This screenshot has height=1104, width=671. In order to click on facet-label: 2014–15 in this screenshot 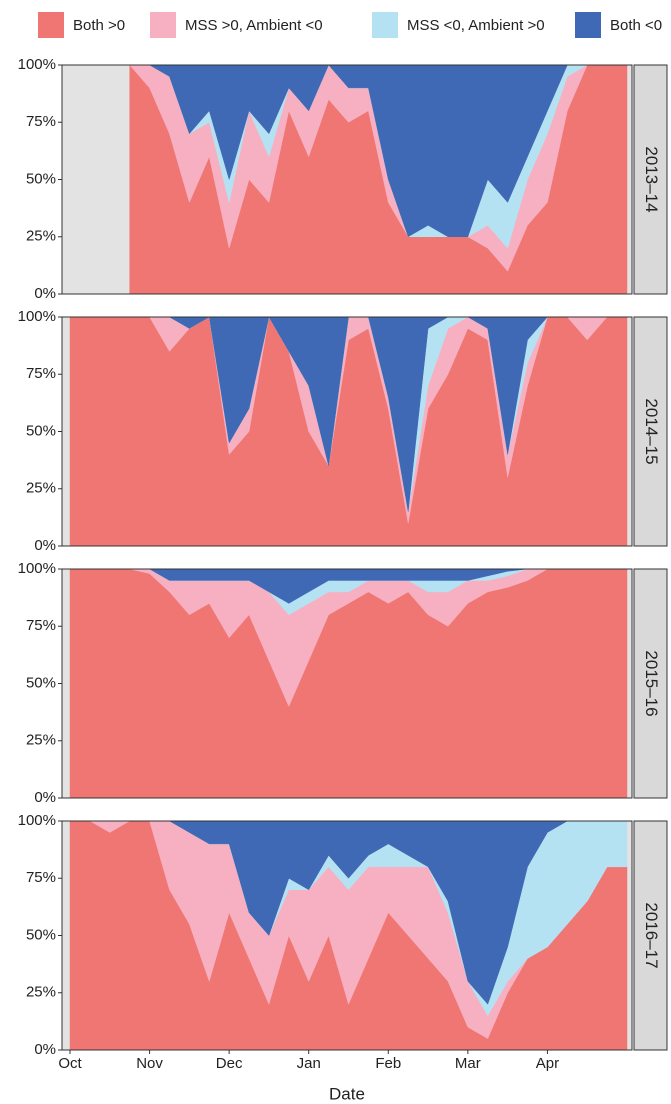, I will do `click(651, 431)`.